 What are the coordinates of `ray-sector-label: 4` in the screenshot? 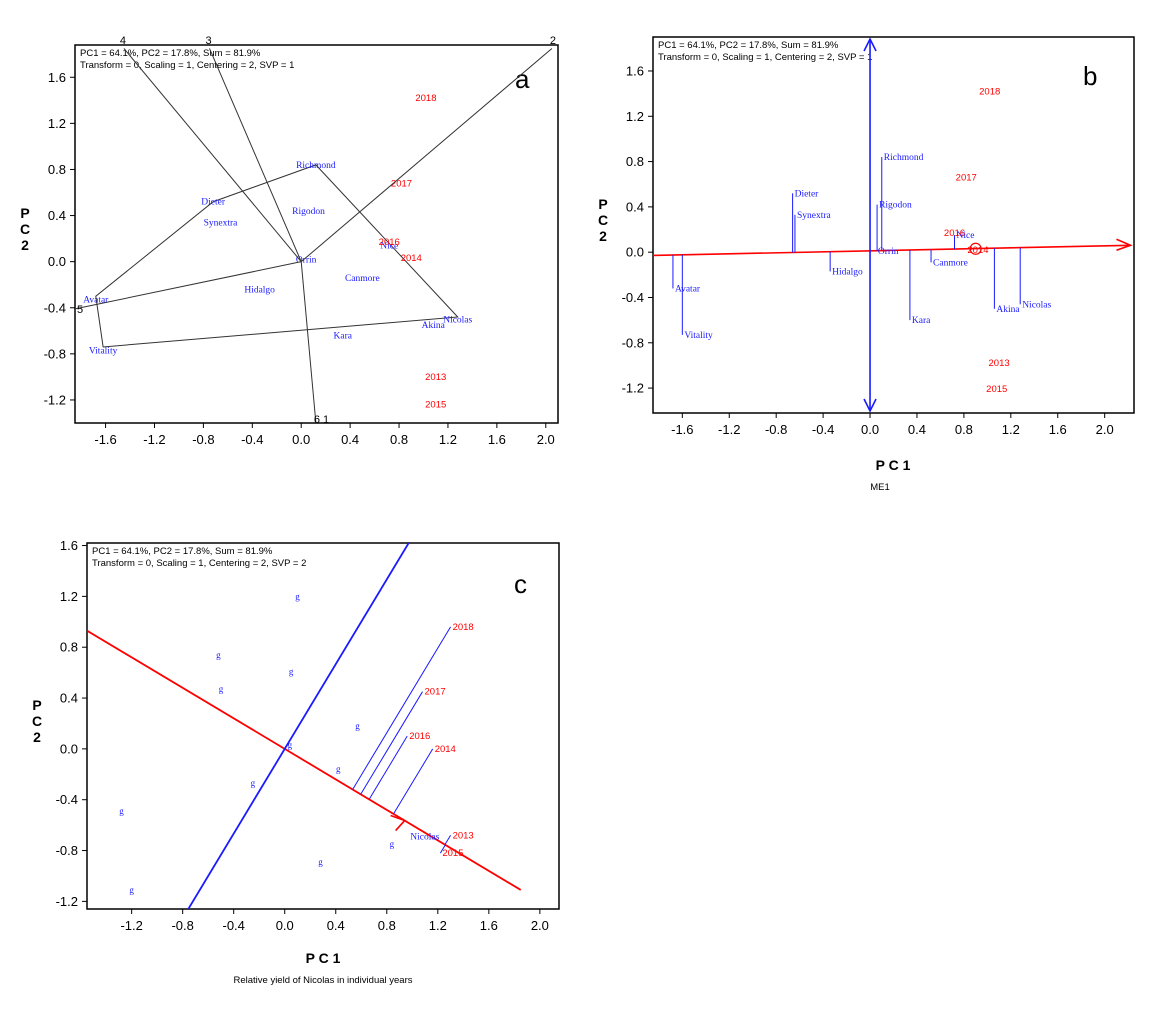 It's located at (123, 41).